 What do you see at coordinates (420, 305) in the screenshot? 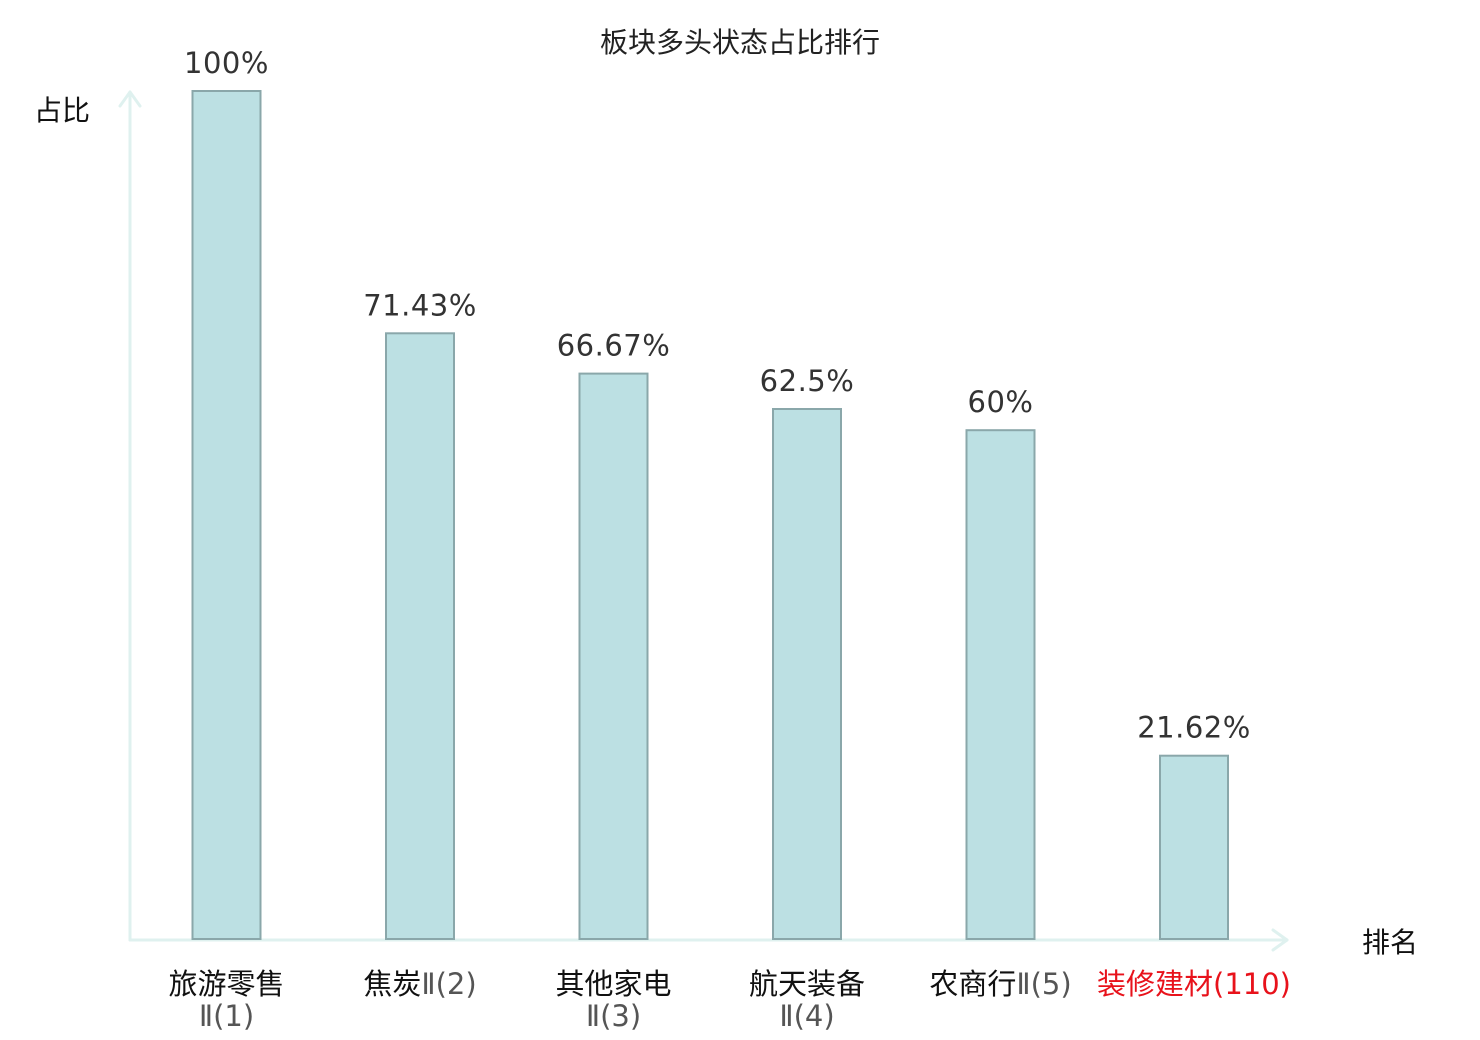
I see `value-label-2: 71.43%` at bounding box center [420, 305].